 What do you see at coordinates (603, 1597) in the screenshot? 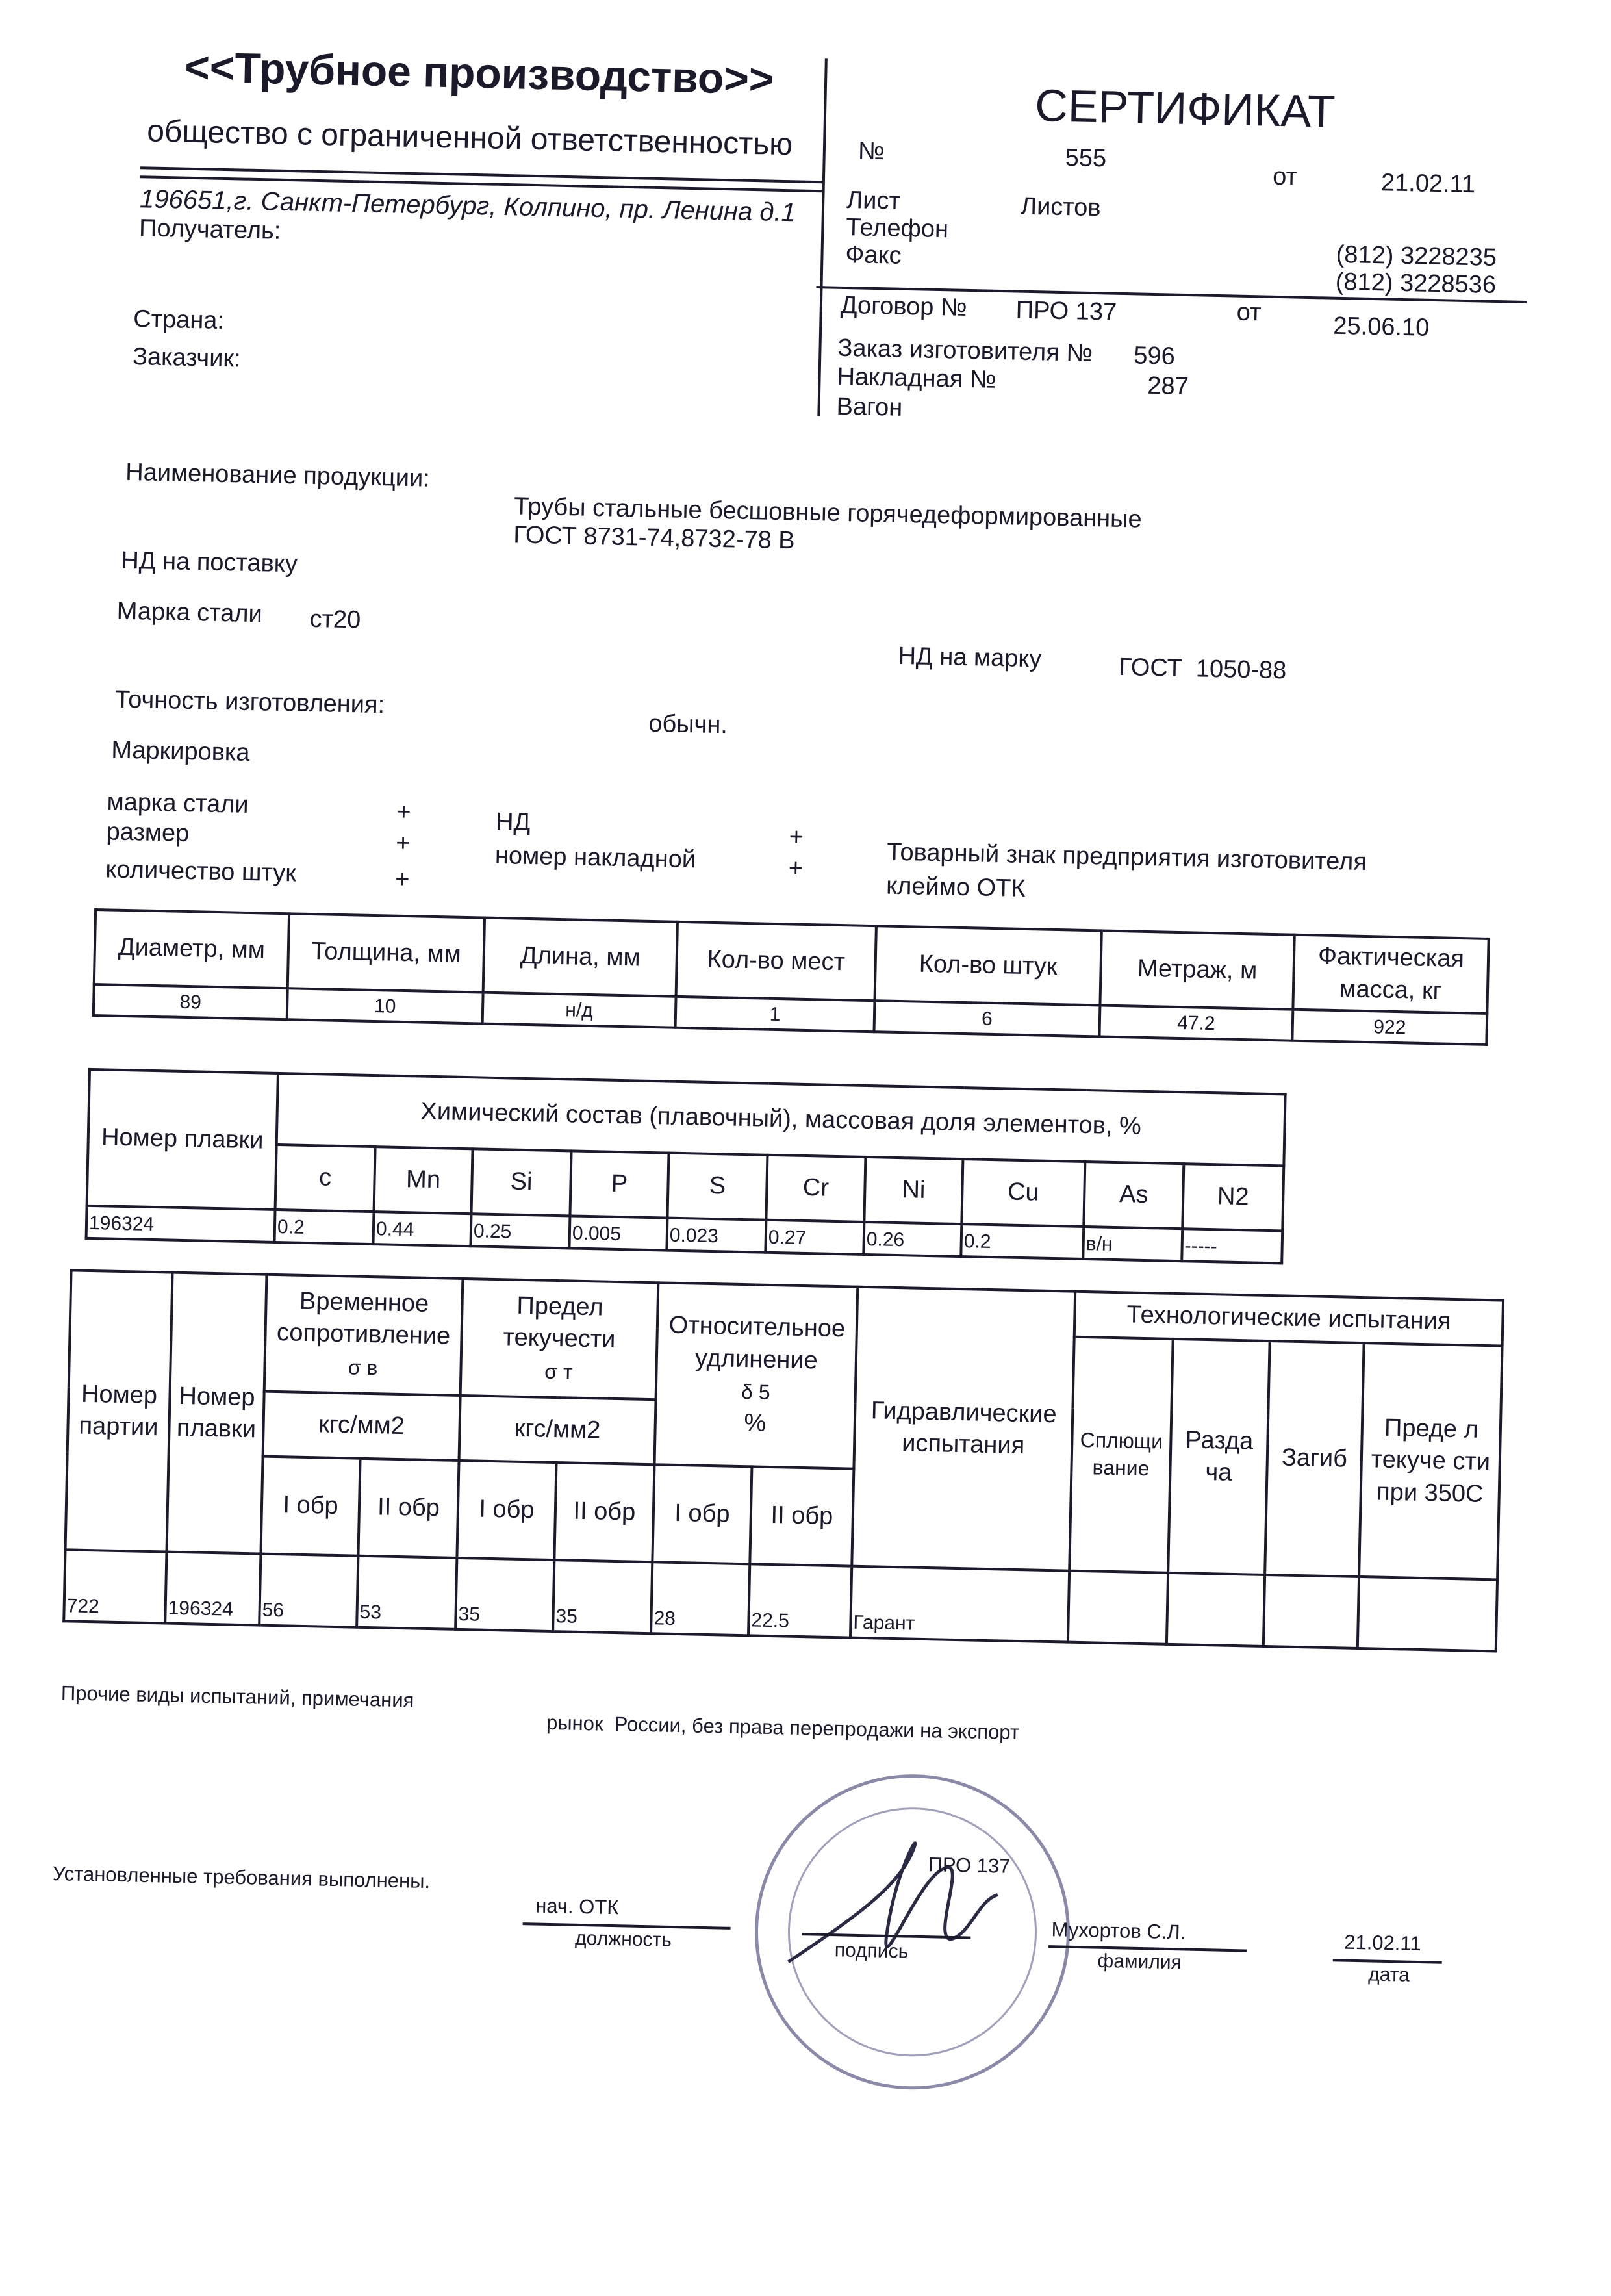
I see `cell-yield-2: 35` at bounding box center [603, 1597].